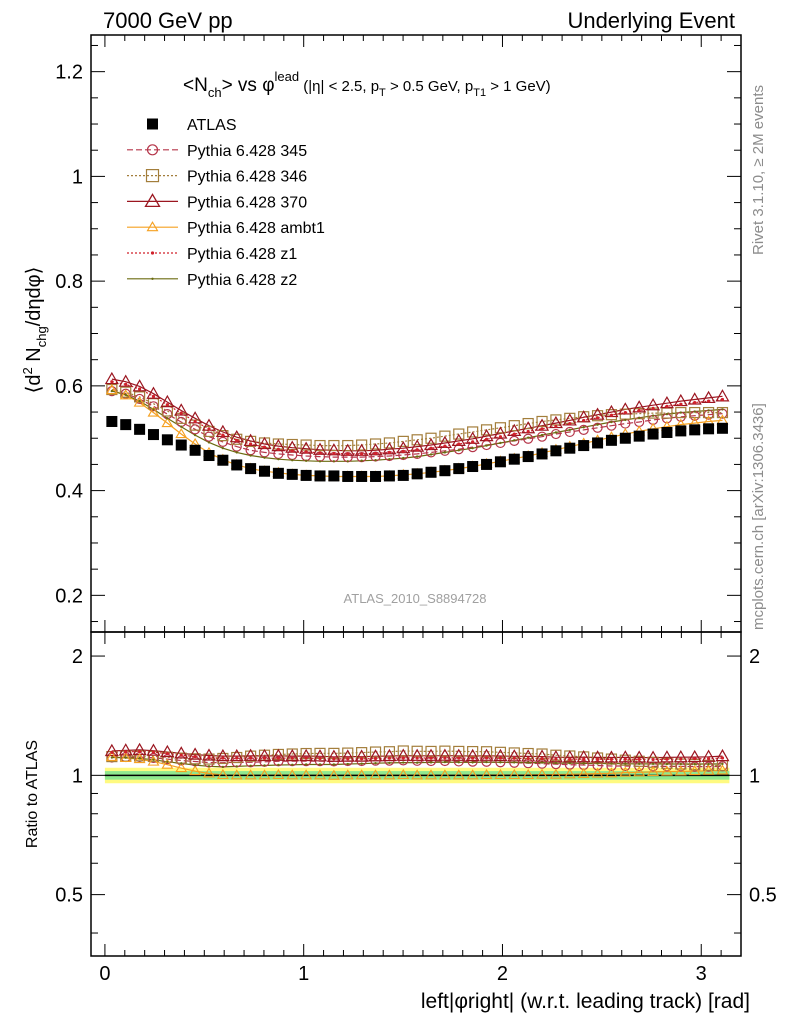  What do you see at coordinates (247, 177) in the screenshot?
I see `legend-label: Pythia 6.428 346` at bounding box center [247, 177].